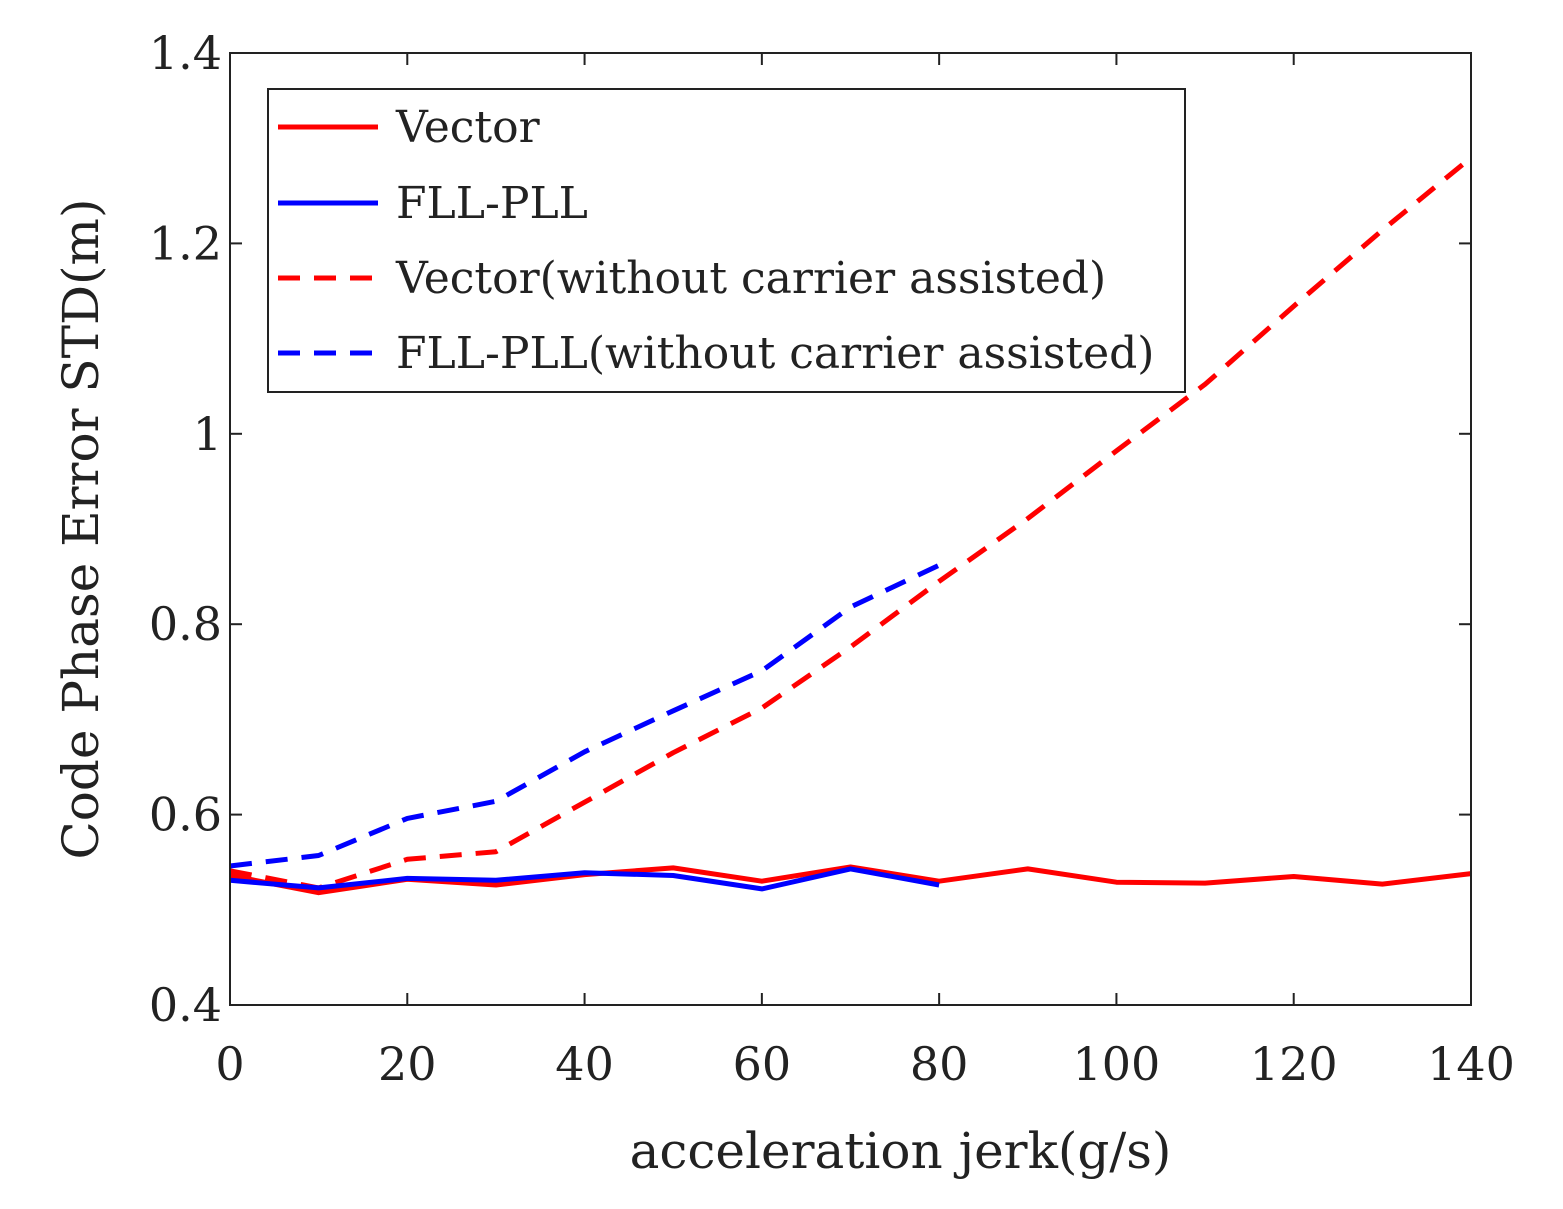 Image resolution: width=1563 pixels, height=1209 pixels. Describe the element at coordinates (185, 1005) in the screenshot. I see `y-tick-label: 0.4` at that location.